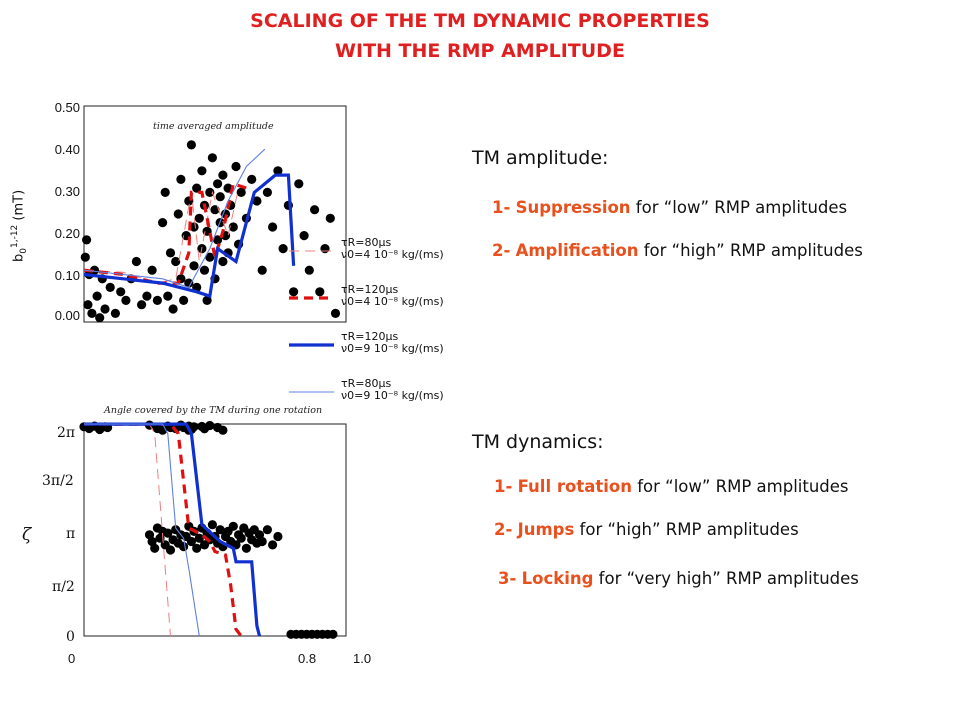 The image size is (960, 720). Describe the element at coordinates (646, 529) in the screenshot. I see `dynamics-item-2: 2- Jumps for “high” RMP amplitudes` at that location.